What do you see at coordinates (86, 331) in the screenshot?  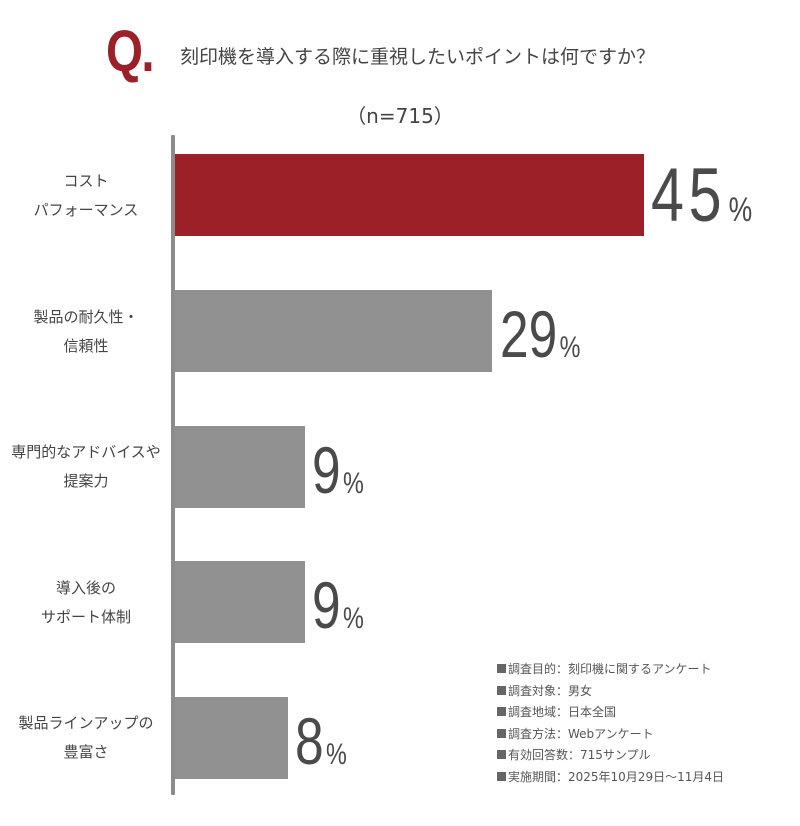 I see `category-label: 製品の耐久性・ 信頼性` at bounding box center [86, 331].